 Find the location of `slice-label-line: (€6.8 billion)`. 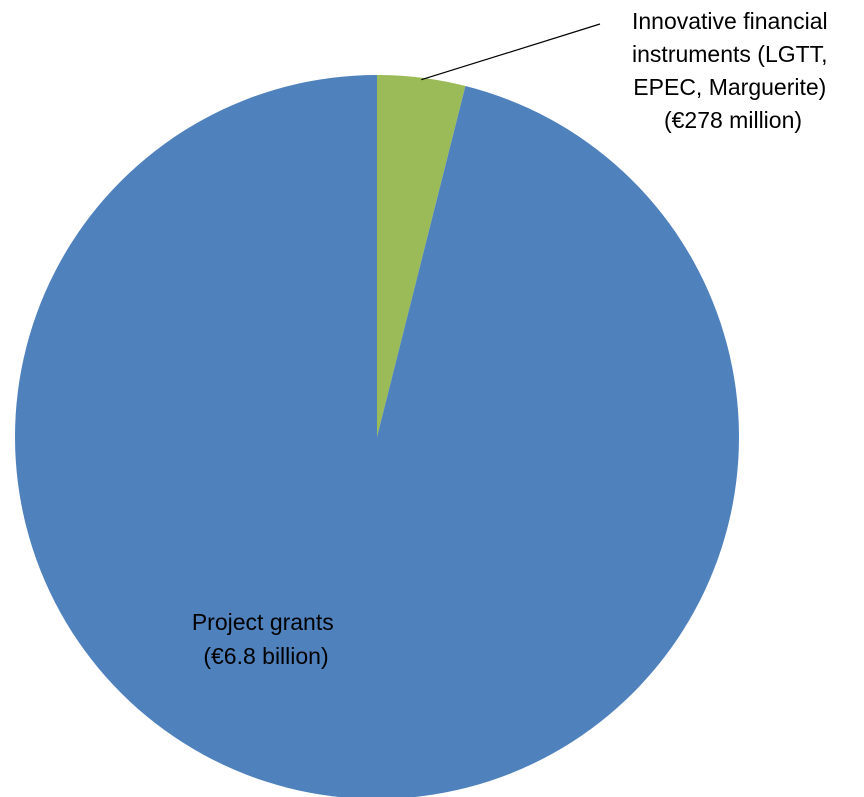

slice-label-line: (€6.8 billion) is located at coordinates (265, 656).